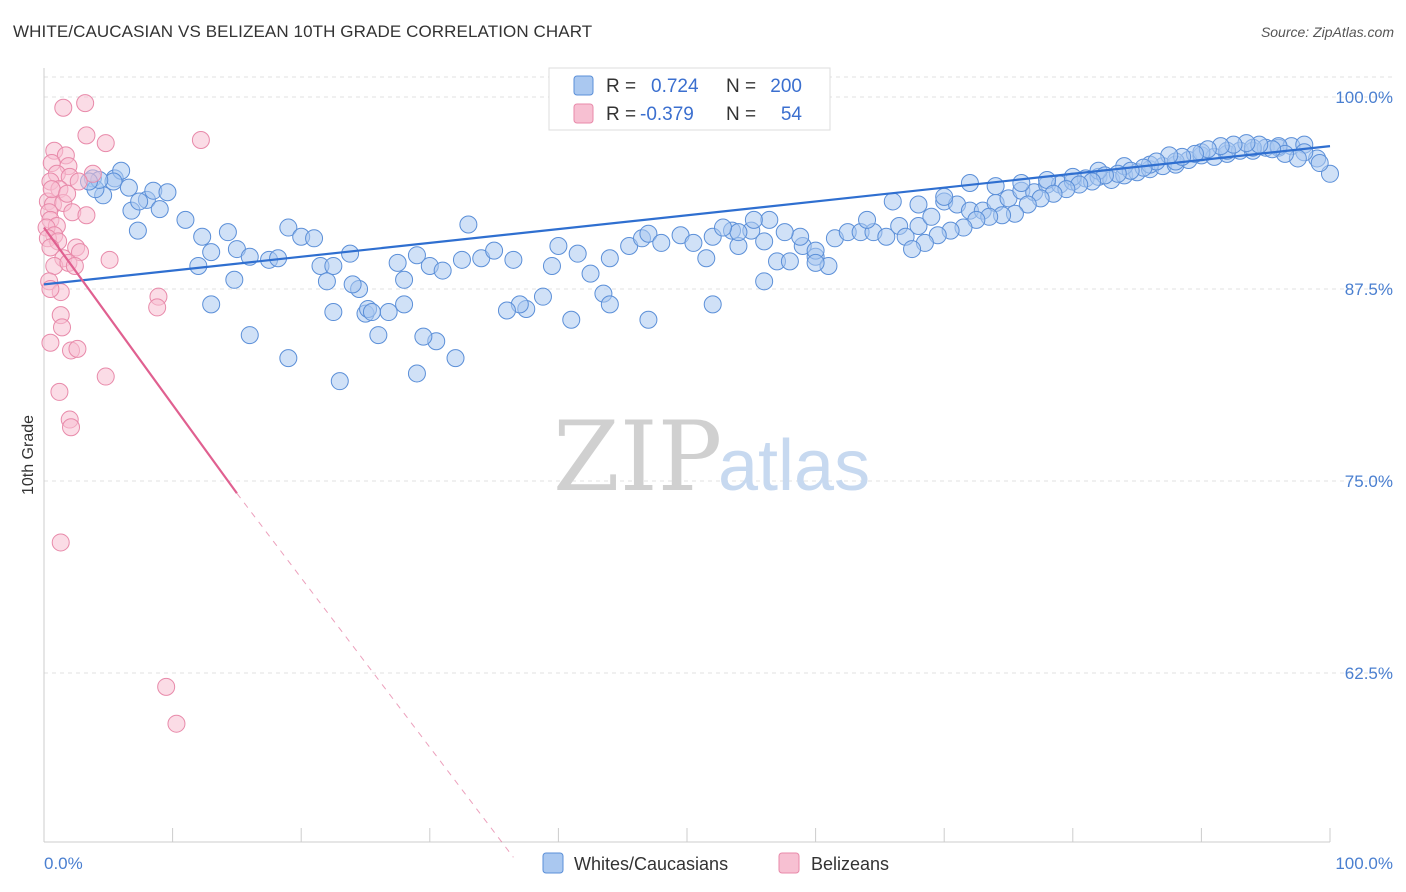 The height and width of the screenshot is (892, 1406). What do you see at coordinates (637, 457) in the screenshot?
I see `watermark-zip: ZIP` at bounding box center [637, 457].